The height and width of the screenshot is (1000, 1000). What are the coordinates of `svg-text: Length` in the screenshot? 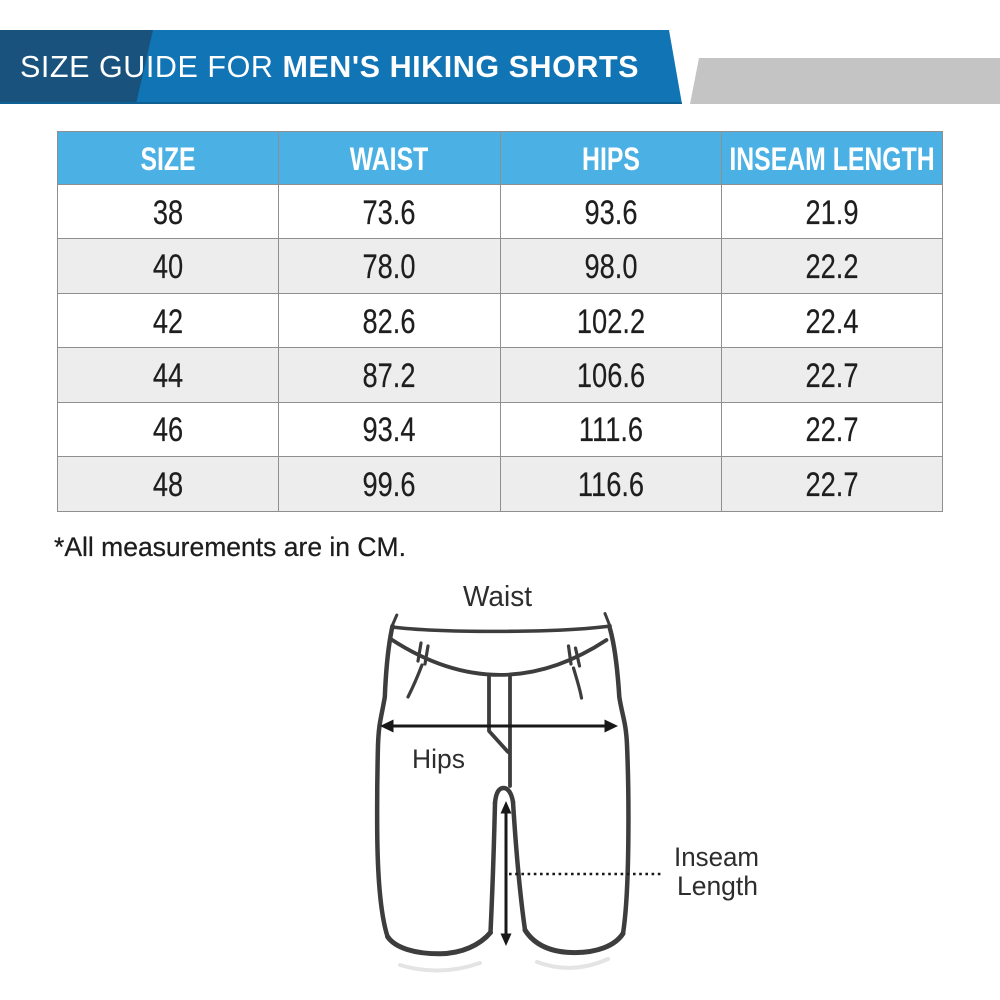 It's located at (717, 886).